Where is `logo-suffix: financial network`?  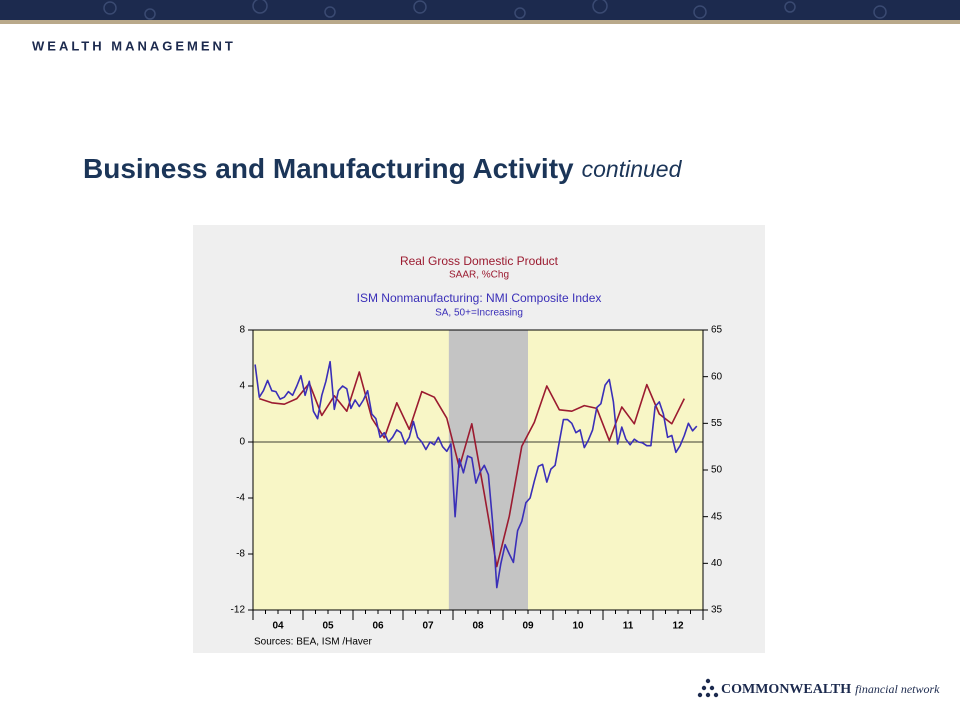 logo-suffix: financial network is located at coordinates (897, 689).